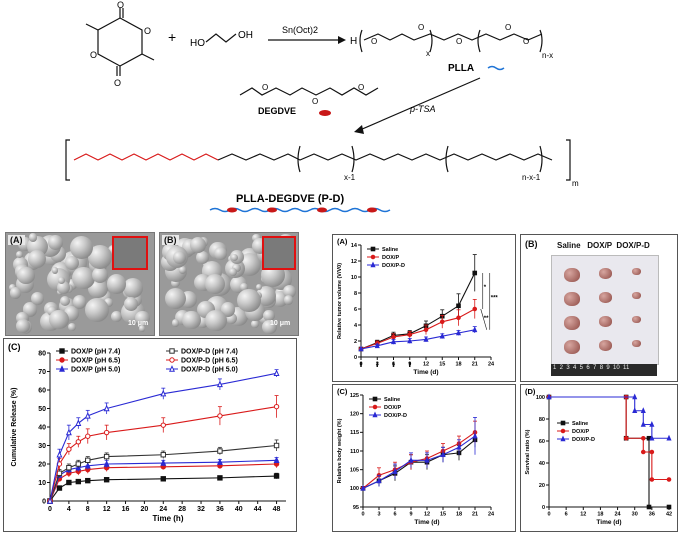 This screenshot has width=681, height=536. I want to click on significance-marker: *, so click(485, 288).